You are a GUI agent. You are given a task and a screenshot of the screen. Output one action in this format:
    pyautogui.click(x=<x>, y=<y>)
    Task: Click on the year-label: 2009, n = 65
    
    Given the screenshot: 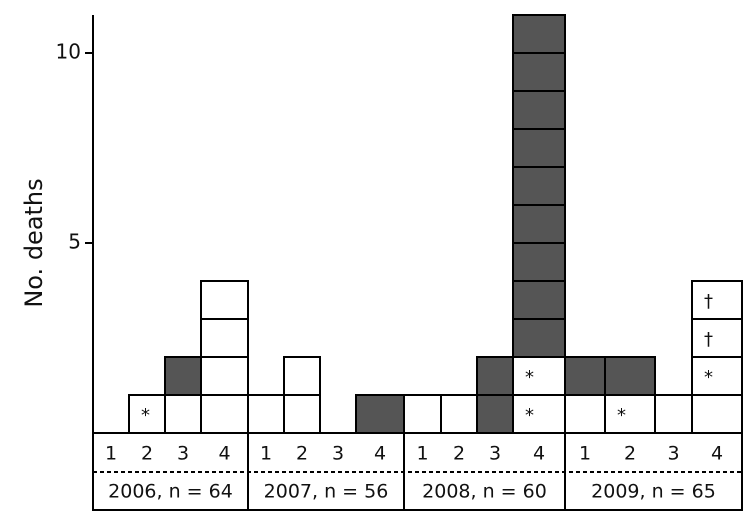 What is the action you would take?
    pyautogui.click(x=653, y=492)
    